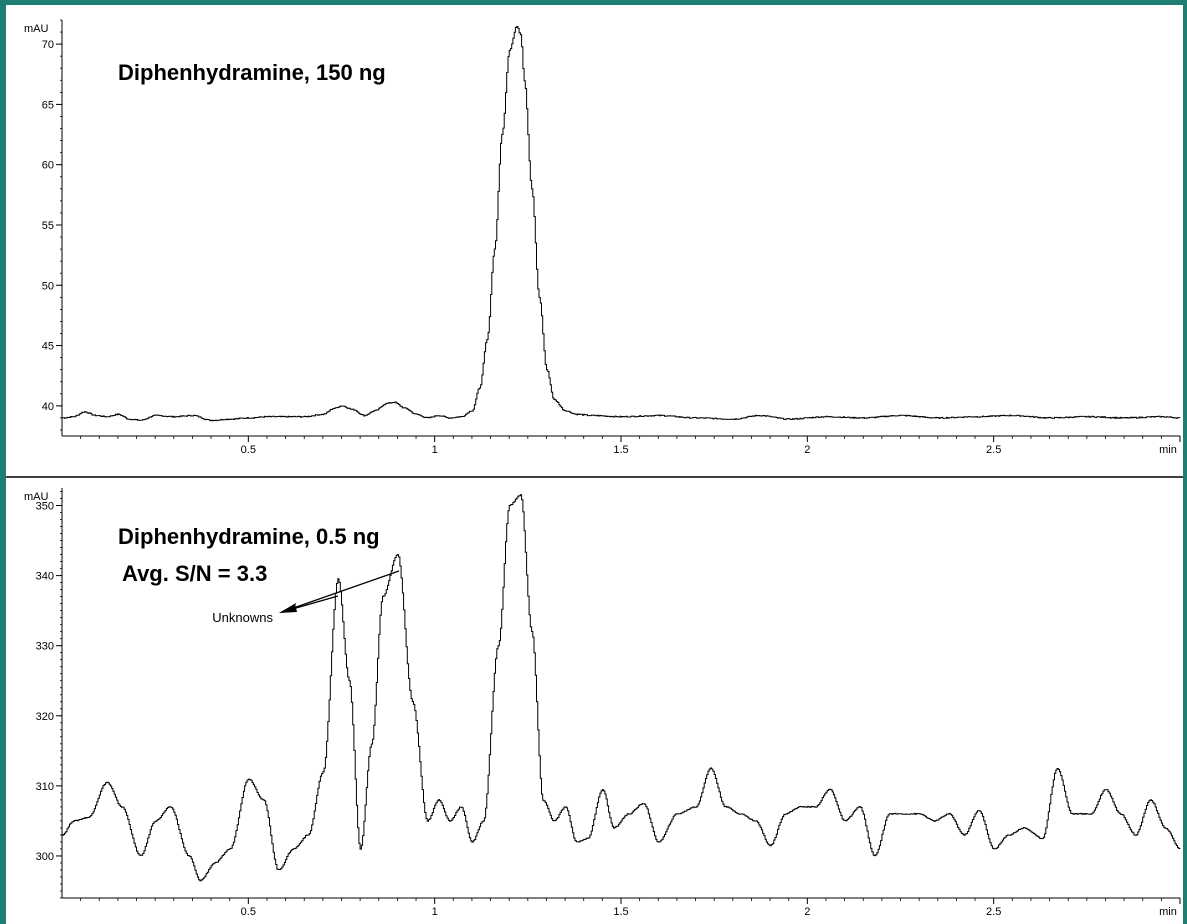  I want to click on y-tick-label: 50, so click(48, 286).